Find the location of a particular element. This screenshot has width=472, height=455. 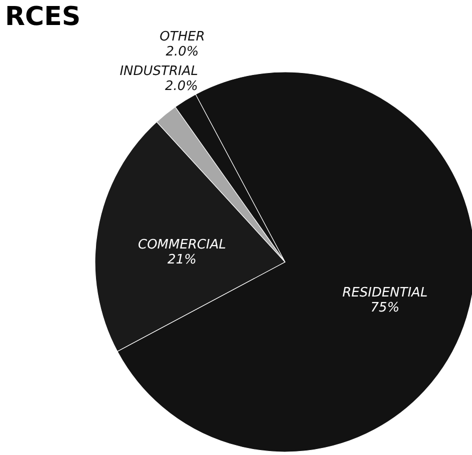

slice-label: RESIDENTIAL is located at coordinates (385, 292).